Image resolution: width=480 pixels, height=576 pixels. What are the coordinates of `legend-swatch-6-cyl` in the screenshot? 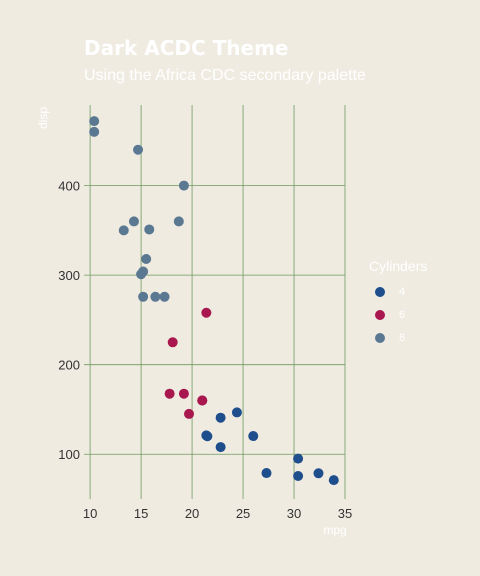 It's located at (380, 315).